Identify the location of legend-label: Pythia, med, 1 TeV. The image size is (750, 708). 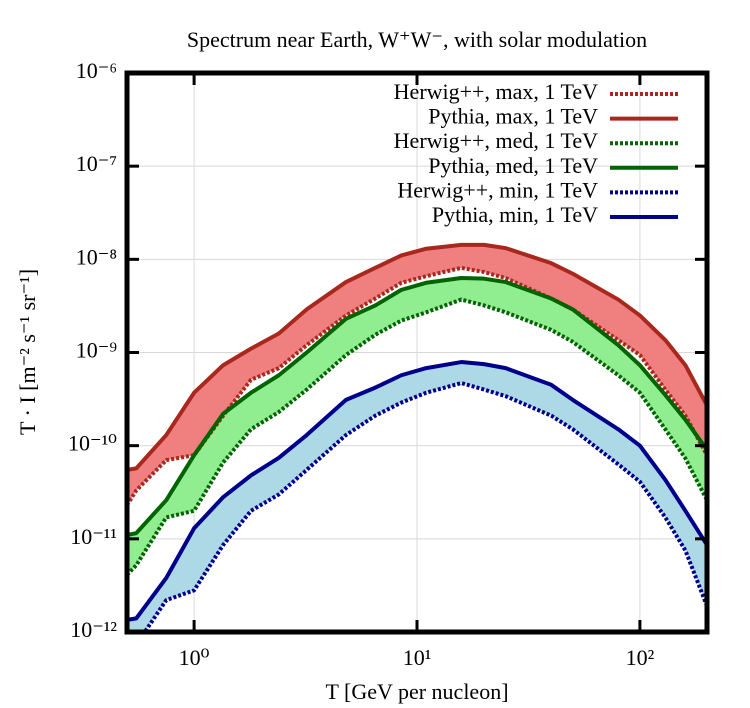
(513, 165).